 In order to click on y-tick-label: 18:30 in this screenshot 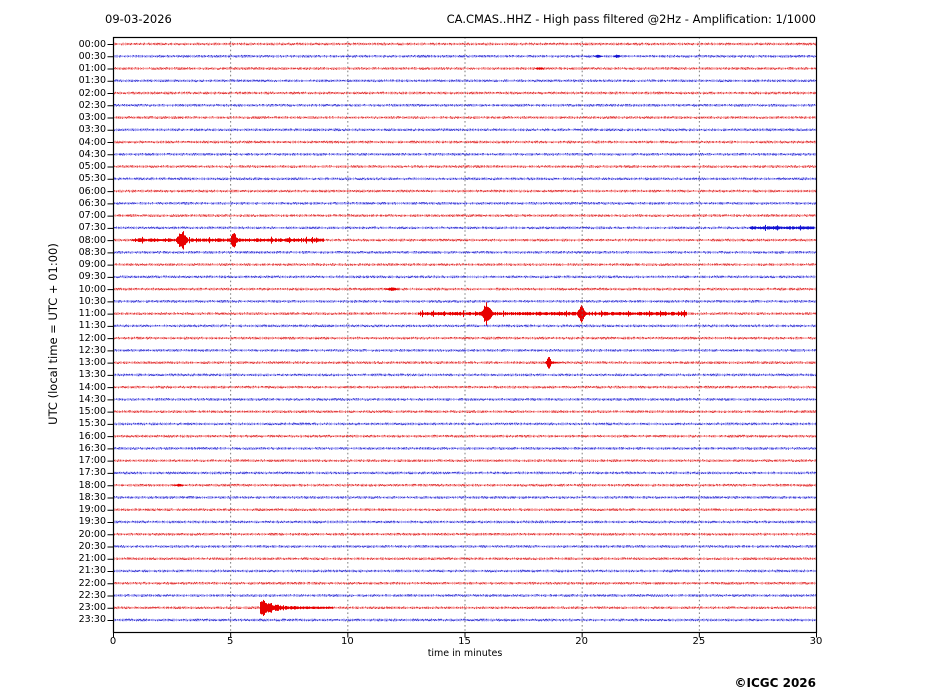, I will do `click(92, 497)`.